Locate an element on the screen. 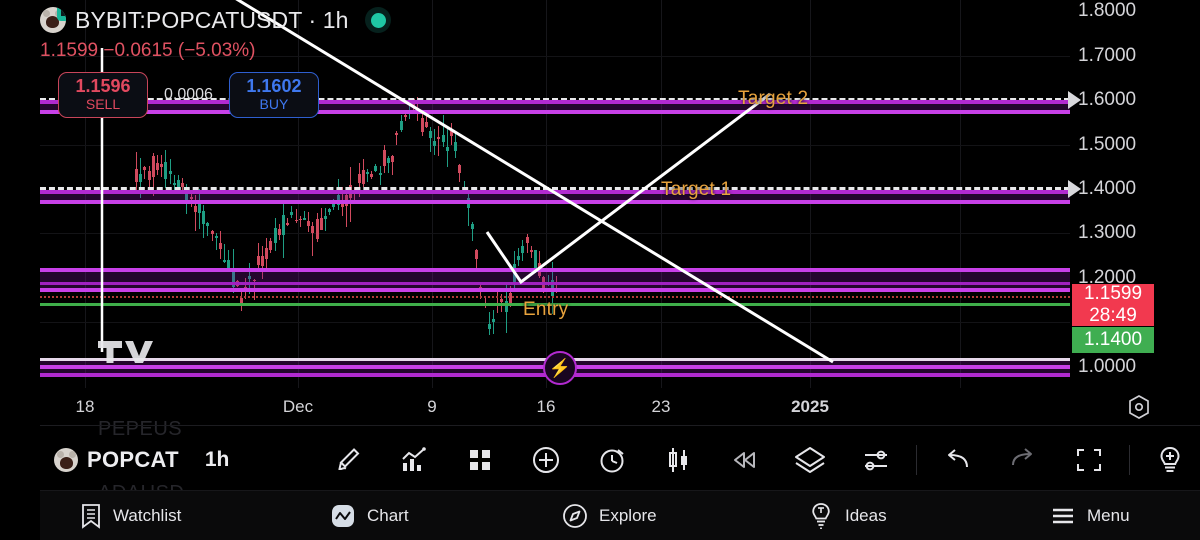 The width and height of the screenshot is (1200, 540). buy-button: 1.1602 BUY is located at coordinates (273, 95).